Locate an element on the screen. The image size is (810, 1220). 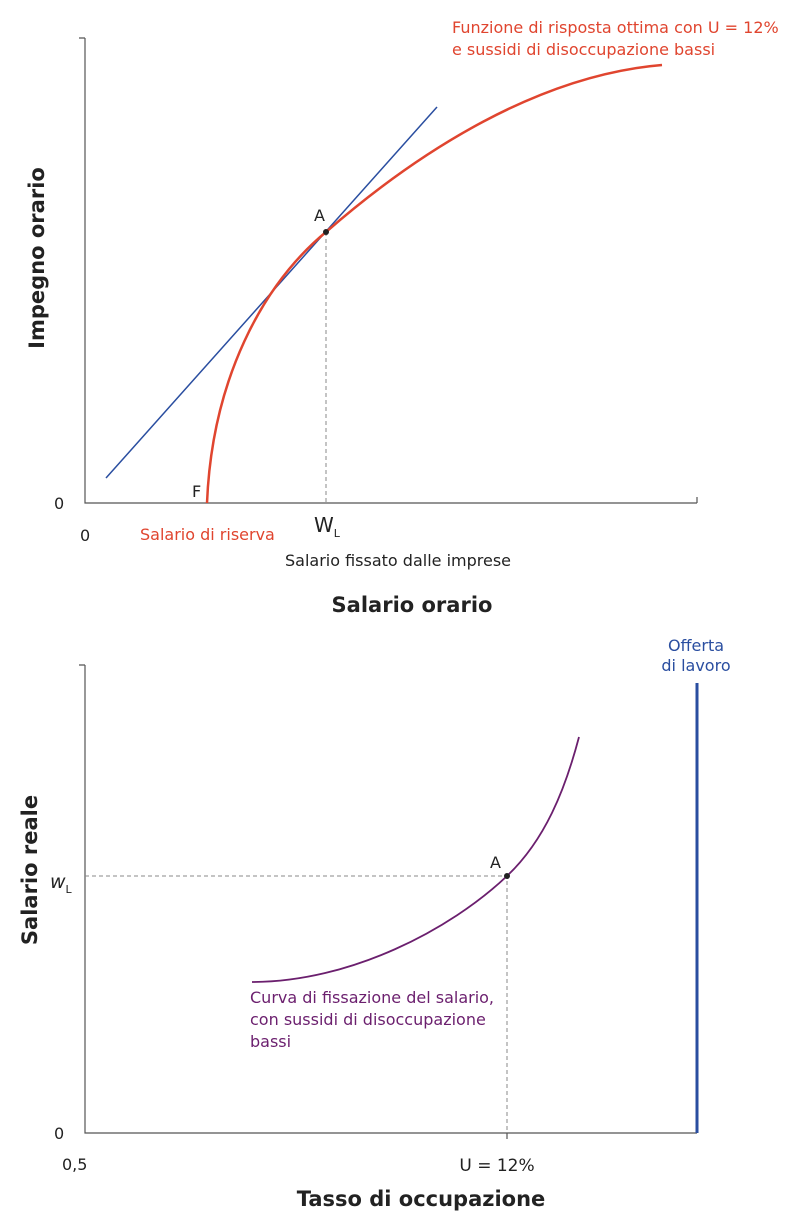
wage-mark: WL is located at coordinates (327, 526).